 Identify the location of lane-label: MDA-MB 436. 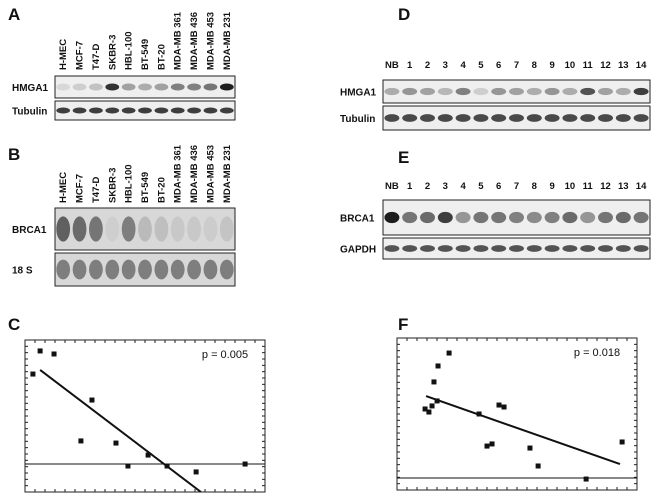
(194, 41).